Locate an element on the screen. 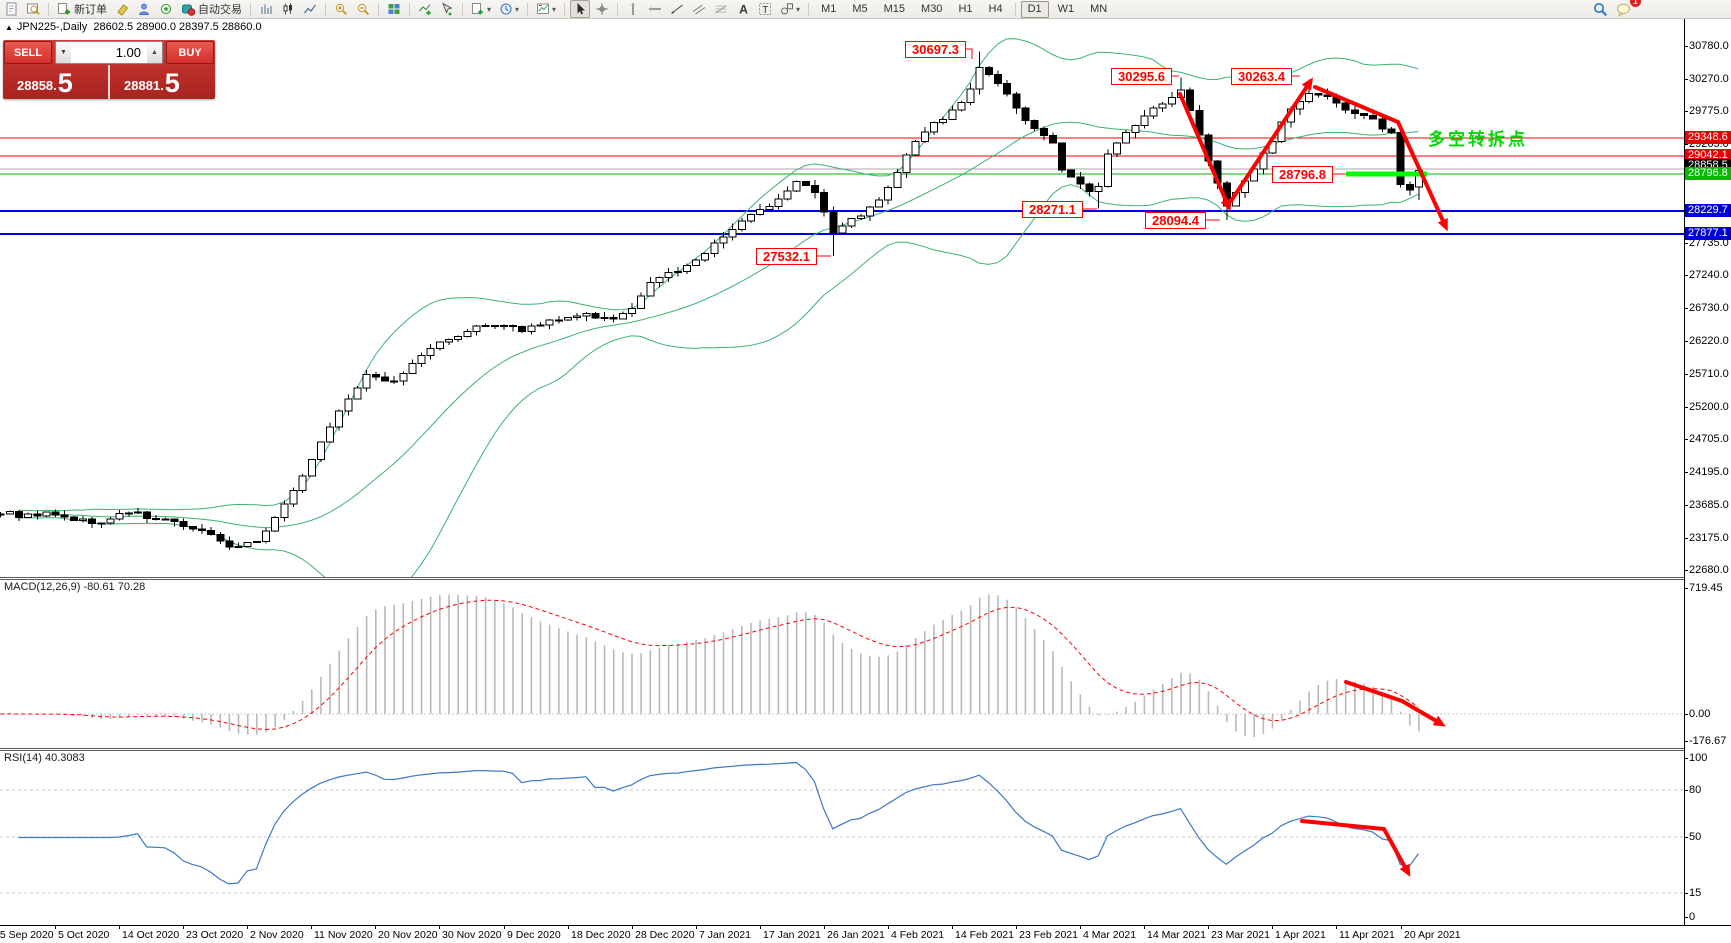  volume-input is located at coordinates (109, 52).